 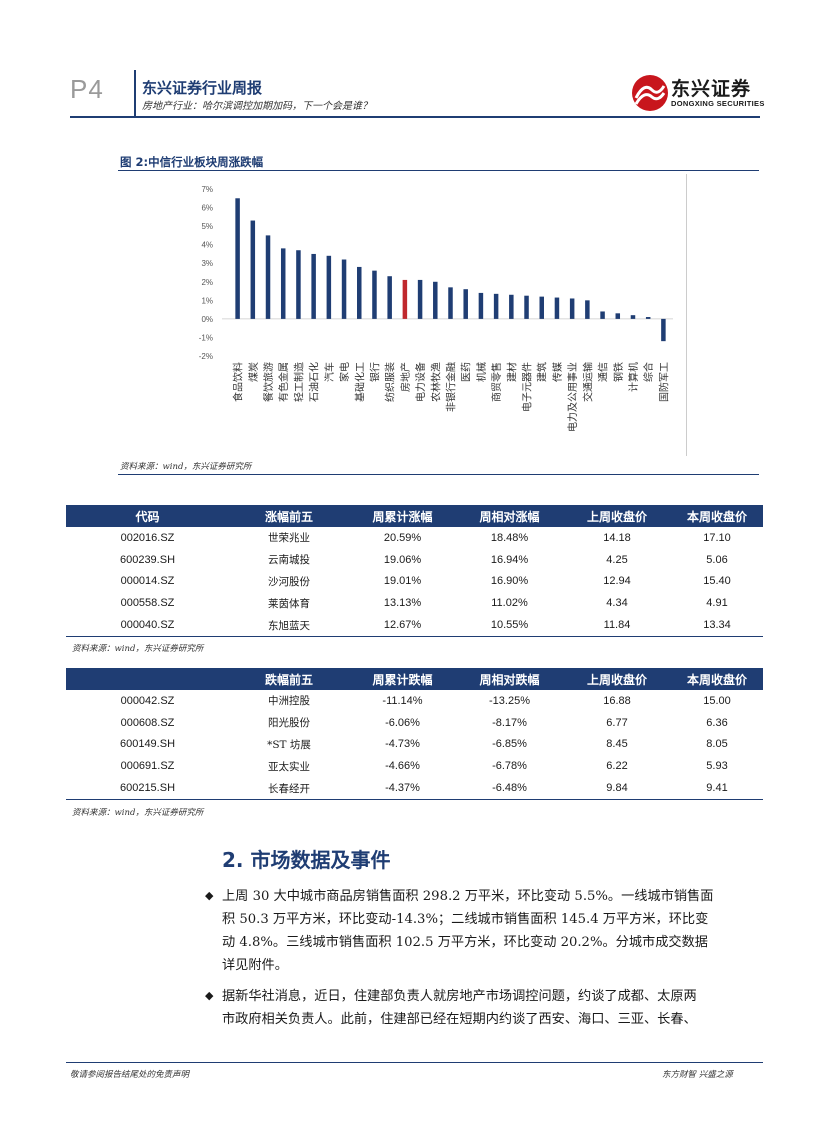 I want to click on col-header: 周相对涨幅, so click(x=509, y=516).